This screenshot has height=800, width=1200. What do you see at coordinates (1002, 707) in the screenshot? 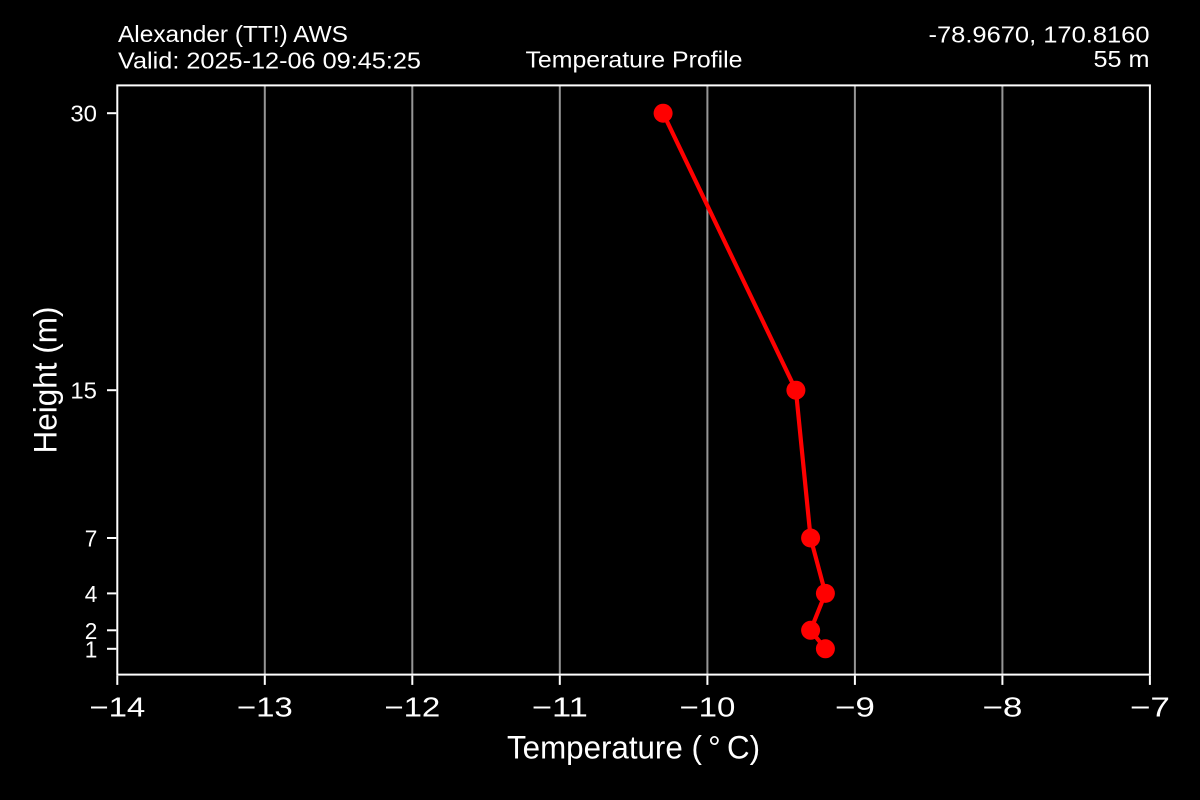
I see `svg-text: −8` at bounding box center [1002, 707].